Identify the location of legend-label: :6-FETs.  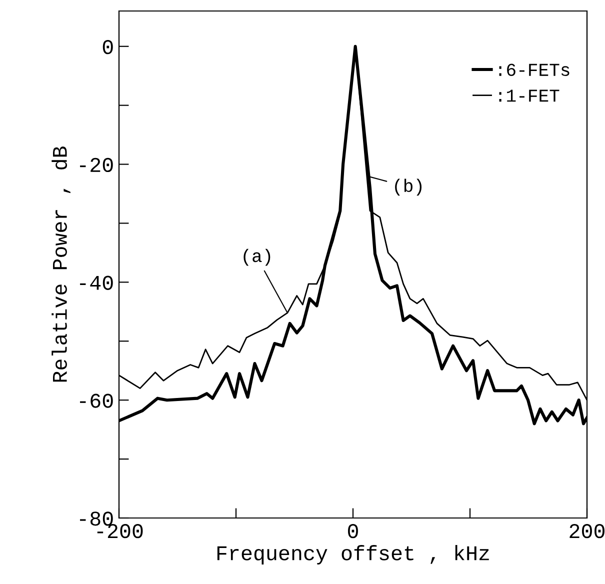
(534, 70).